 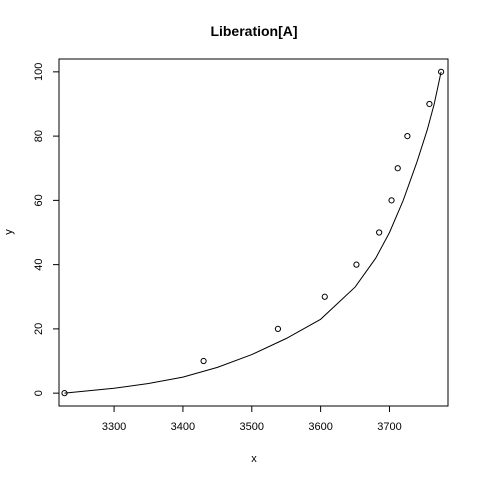 I want to click on x-axis-label: x, so click(x=254, y=459).